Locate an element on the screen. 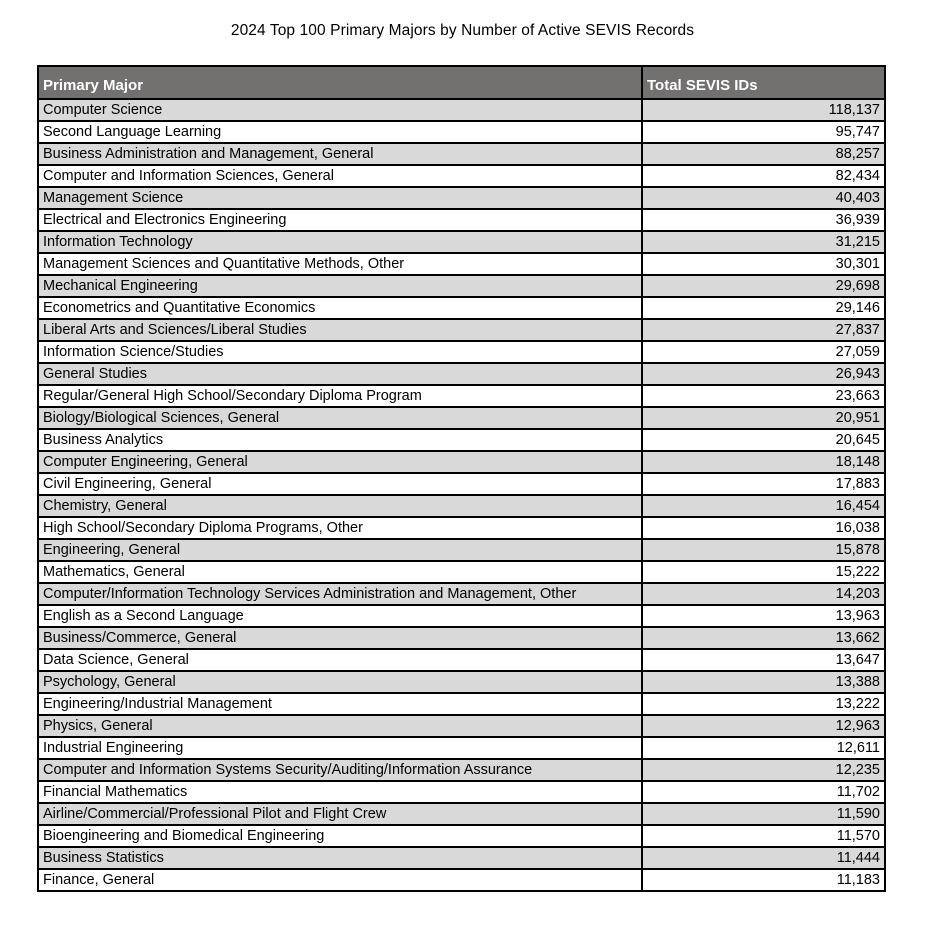 This screenshot has height=931, width=925. total-sevis-ids-cell: 12,963 is located at coordinates (763, 726).